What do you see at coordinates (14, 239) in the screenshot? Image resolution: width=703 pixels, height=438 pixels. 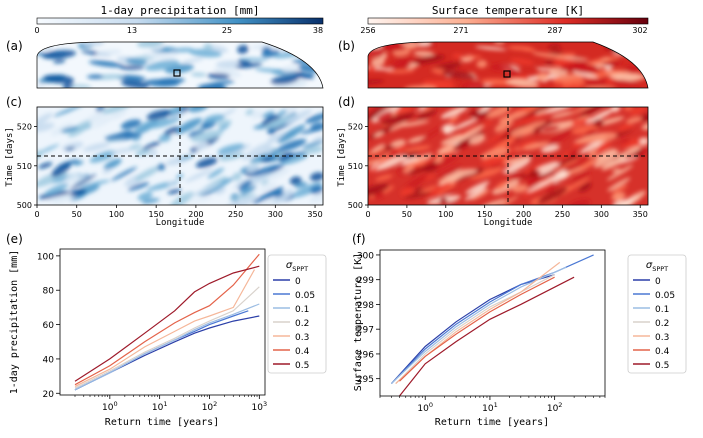 I see `panel-e-label: (e)` at bounding box center [14, 239].